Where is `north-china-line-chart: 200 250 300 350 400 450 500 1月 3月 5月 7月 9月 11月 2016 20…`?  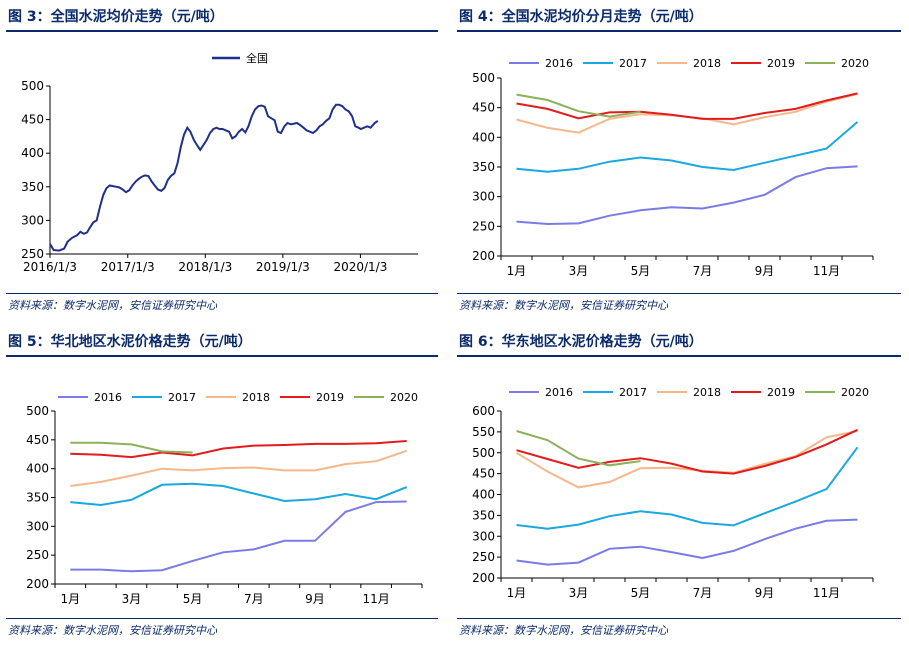 north-china-line-chart: 200 250 300 350 400 450 500 1月 3月 5月 7月 9月 11月 2016 20… is located at coordinates (224, 498).